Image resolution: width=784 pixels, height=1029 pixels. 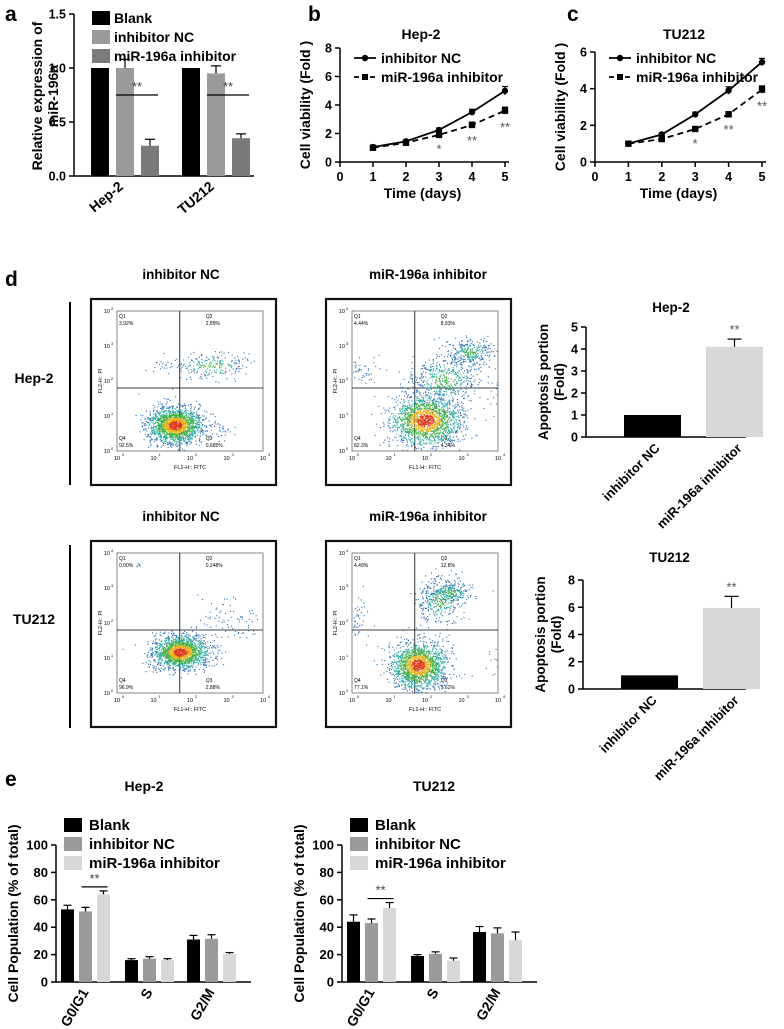 What do you see at coordinates (448, 324) in the screenshot?
I see `facs-quadrant-value: 8.93%` at bounding box center [448, 324].